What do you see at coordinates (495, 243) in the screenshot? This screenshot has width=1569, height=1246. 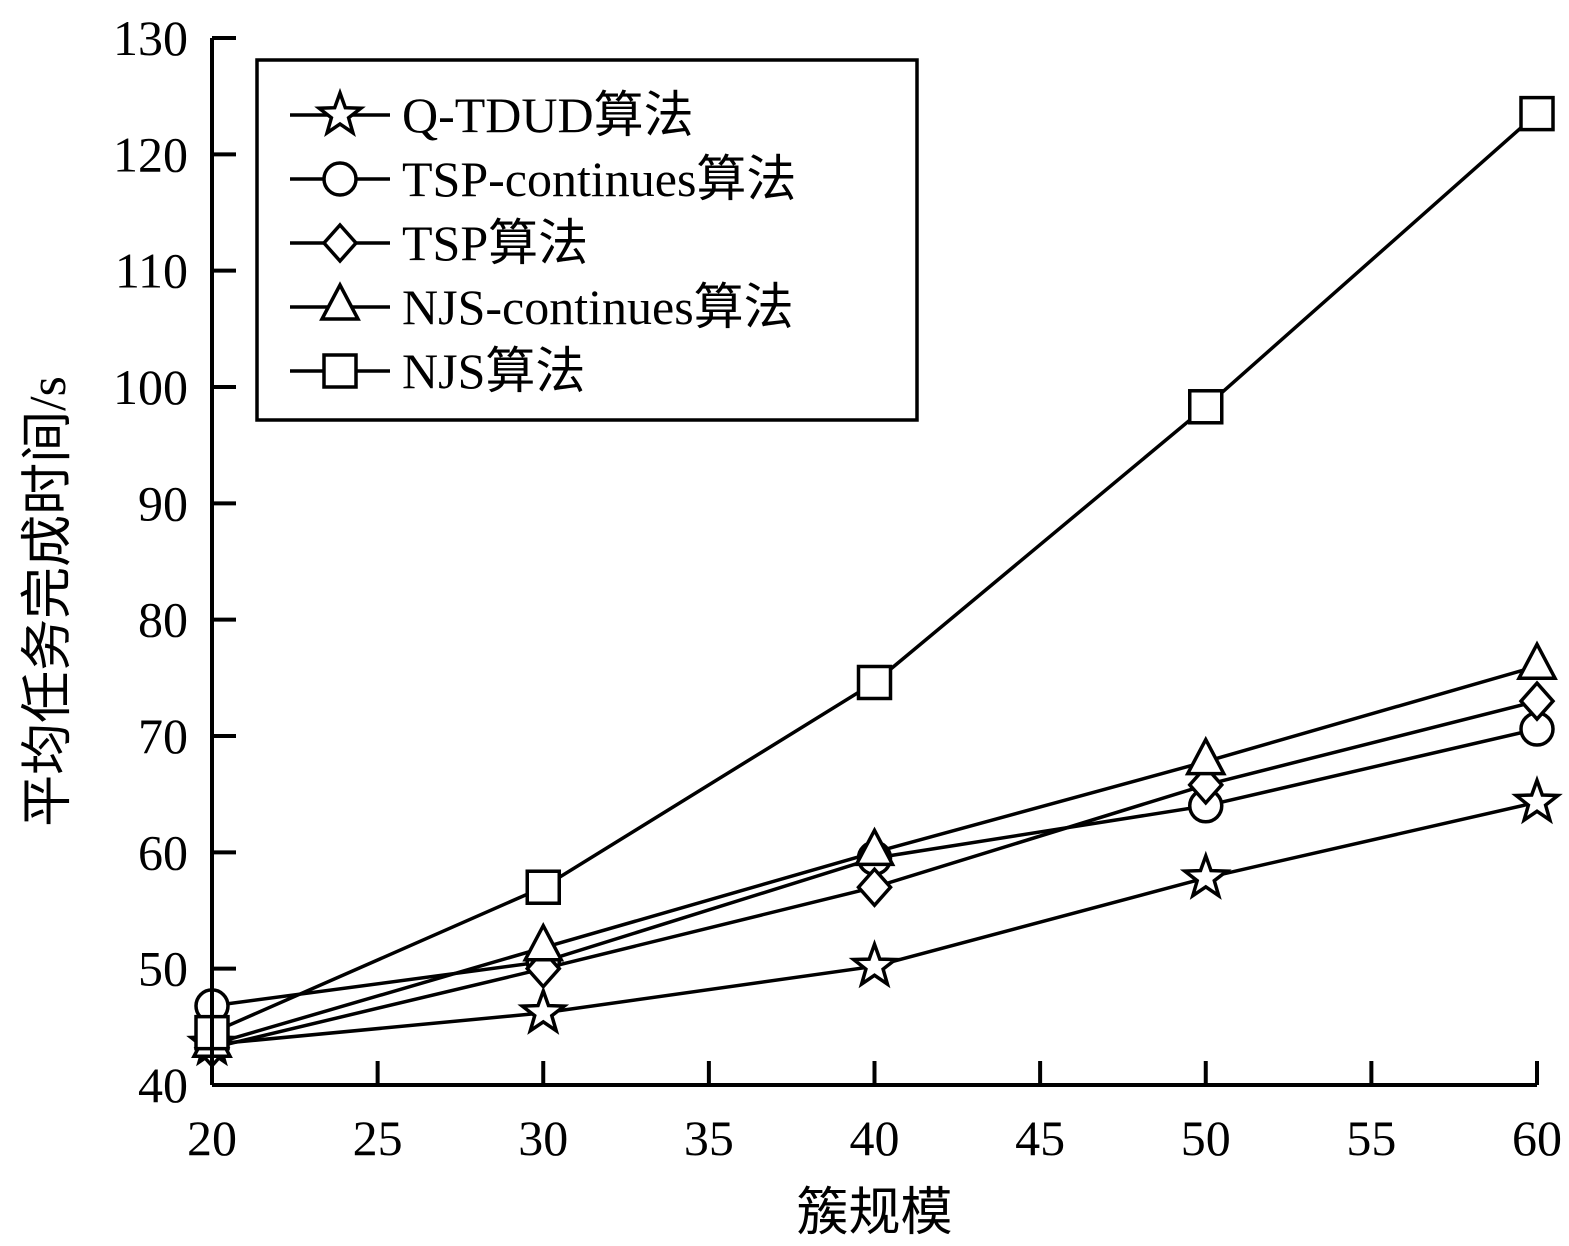 I see `legend-label: TSP算法` at bounding box center [495, 243].